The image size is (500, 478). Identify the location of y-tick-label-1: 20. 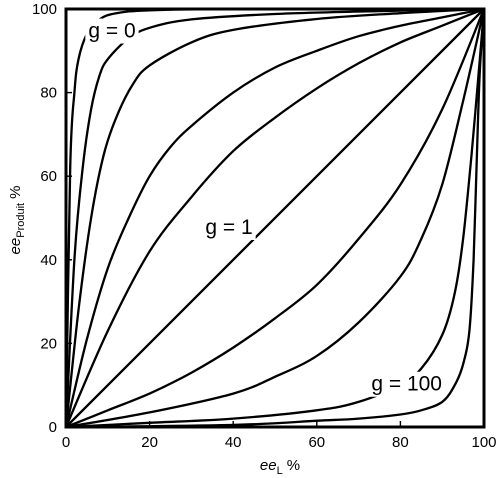
(48, 343).